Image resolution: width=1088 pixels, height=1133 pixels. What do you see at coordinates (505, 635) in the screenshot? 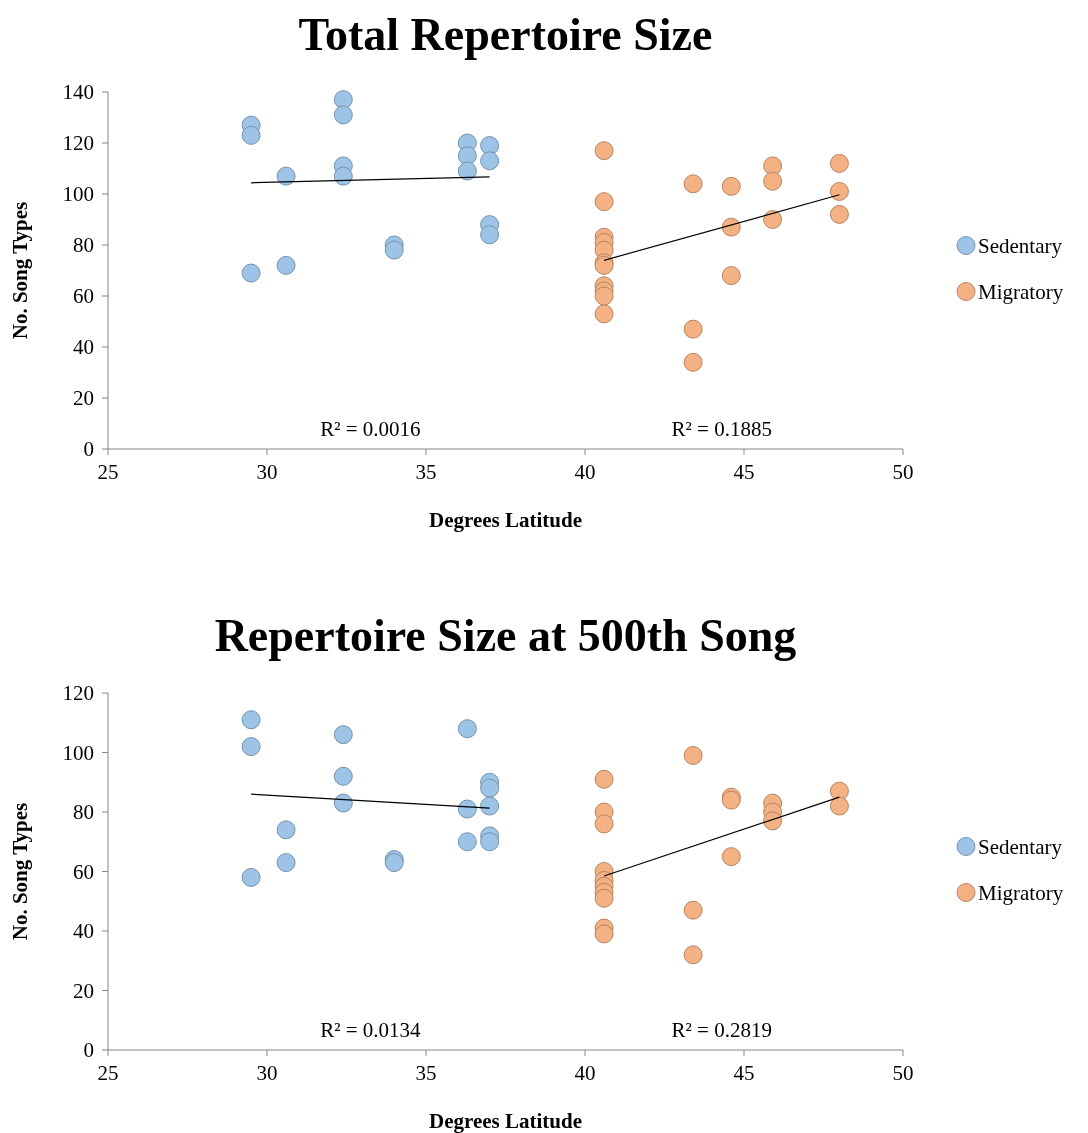
I see `chart-title: Repertoire Size at 500th Song` at bounding box center [505, 635].